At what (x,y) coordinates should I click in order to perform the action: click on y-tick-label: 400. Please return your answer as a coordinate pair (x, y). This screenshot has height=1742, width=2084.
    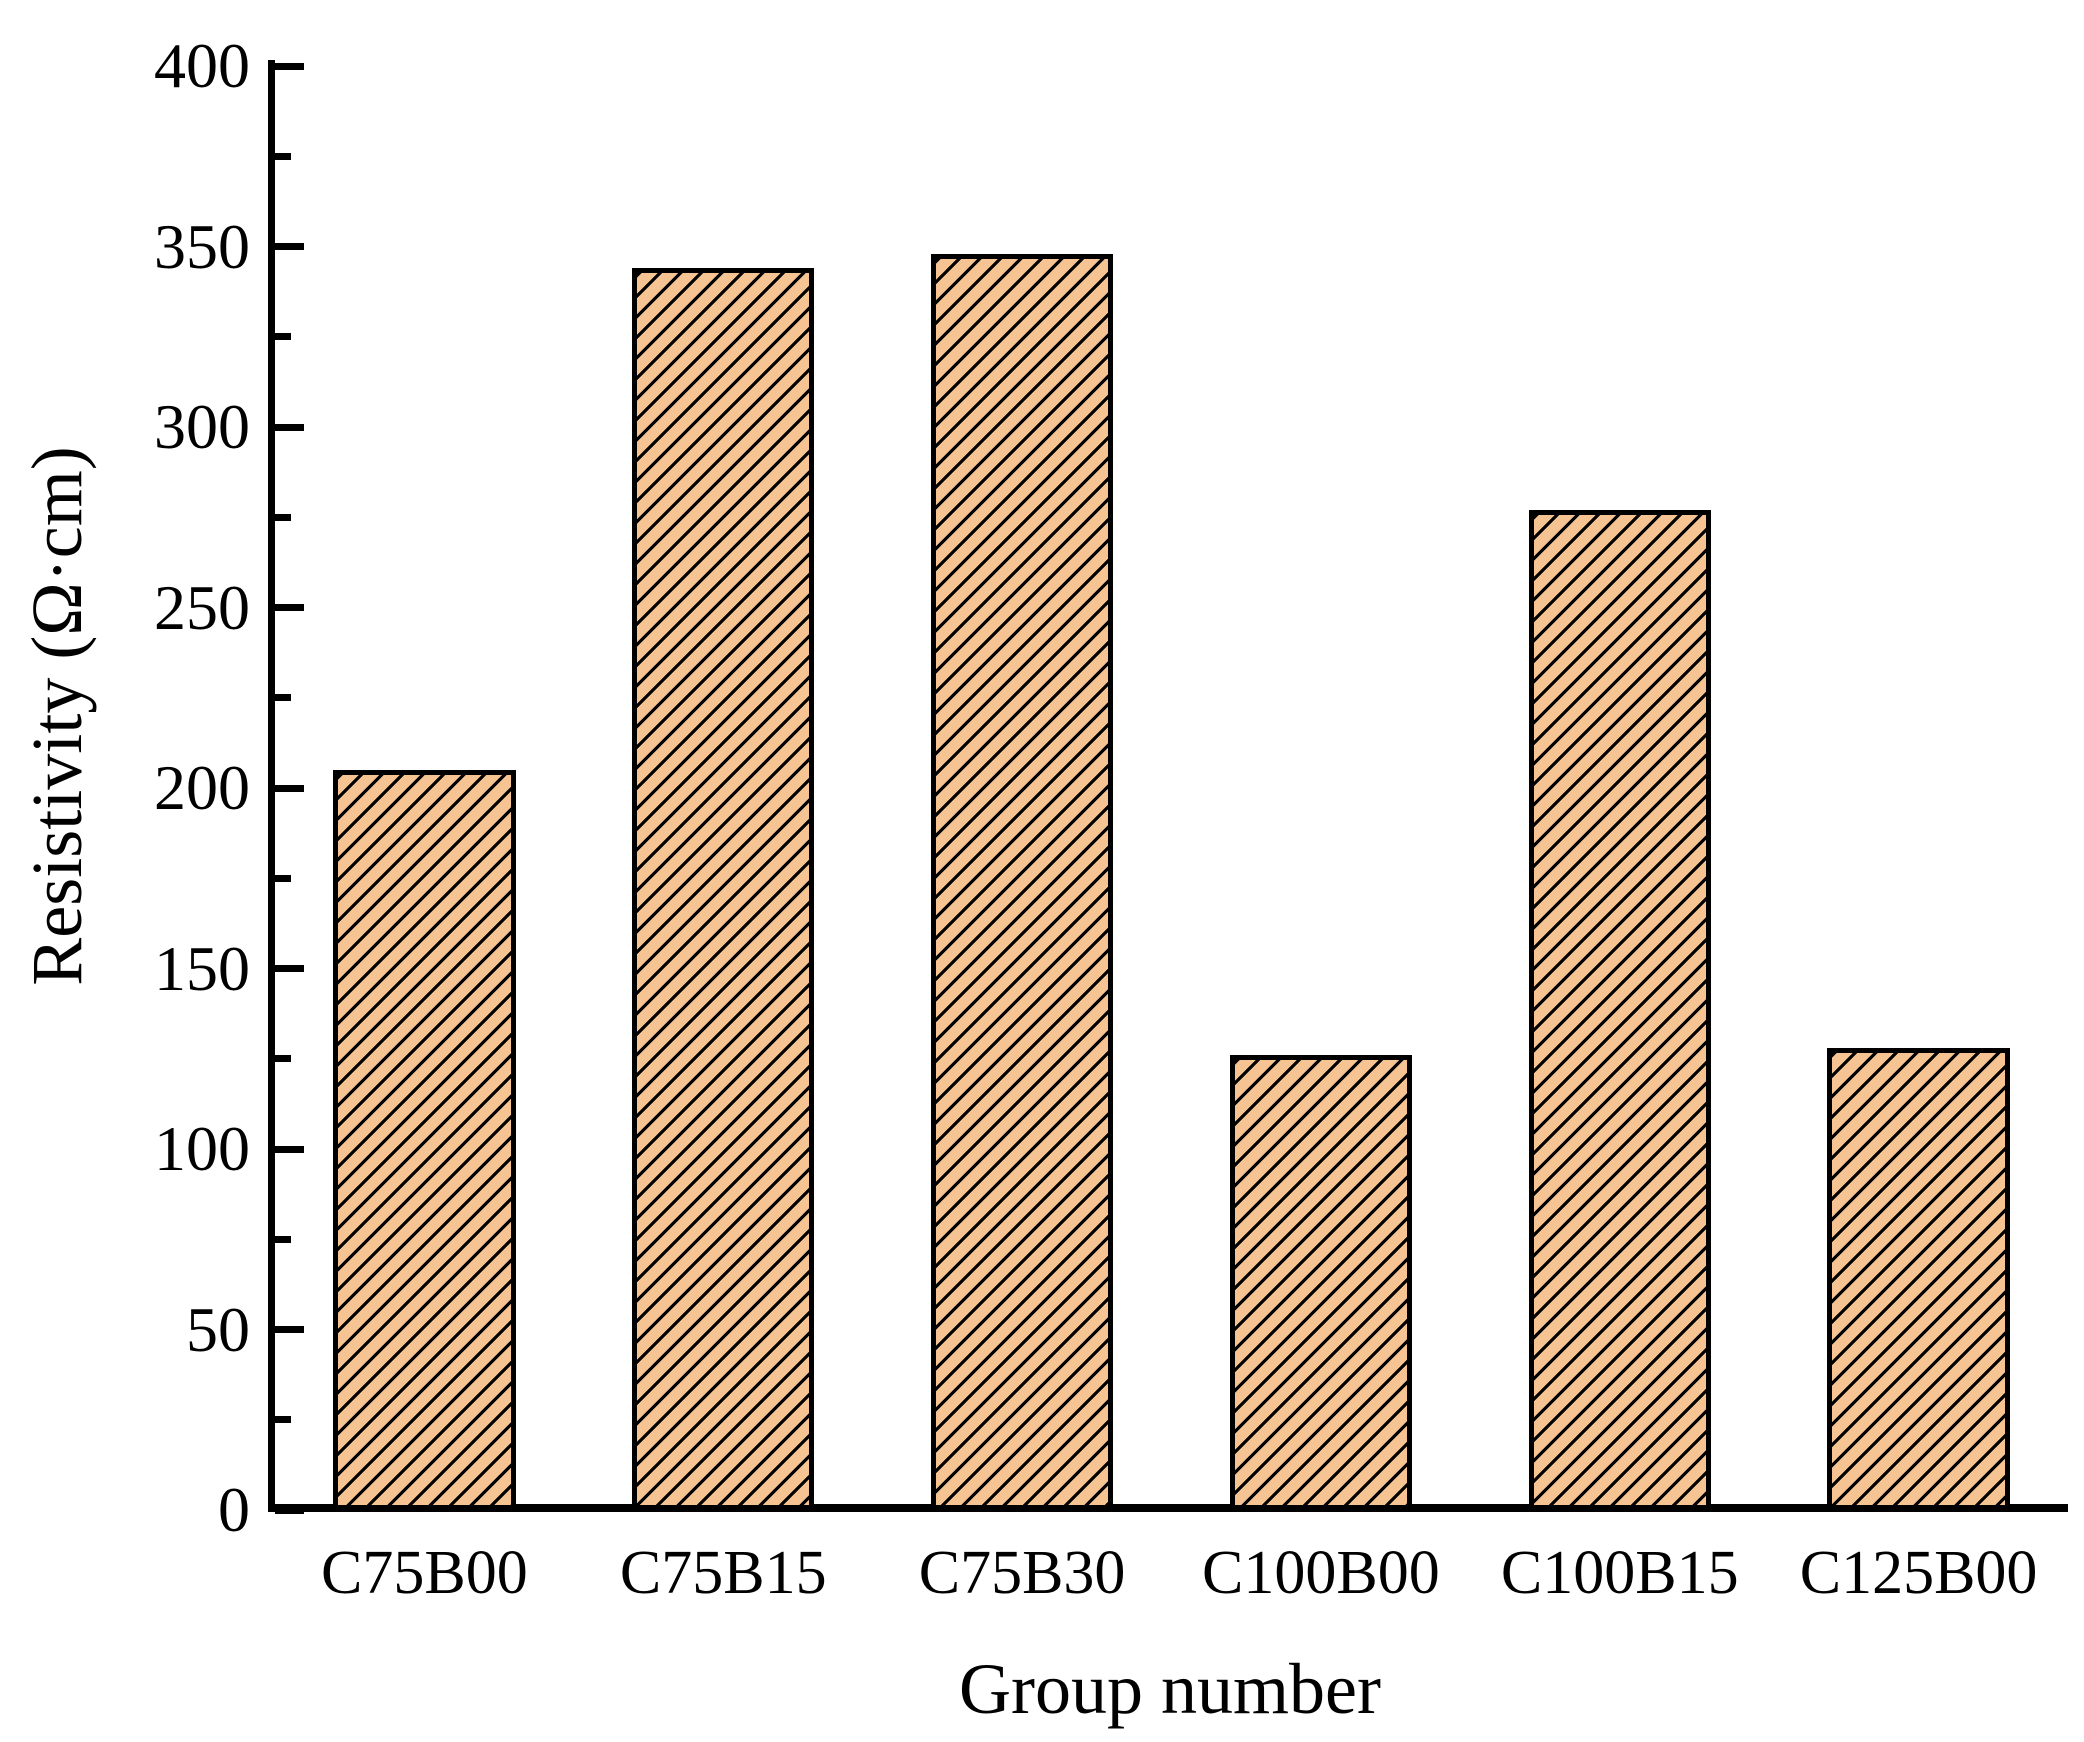
    Looking at the image, I should click on (202, 65).